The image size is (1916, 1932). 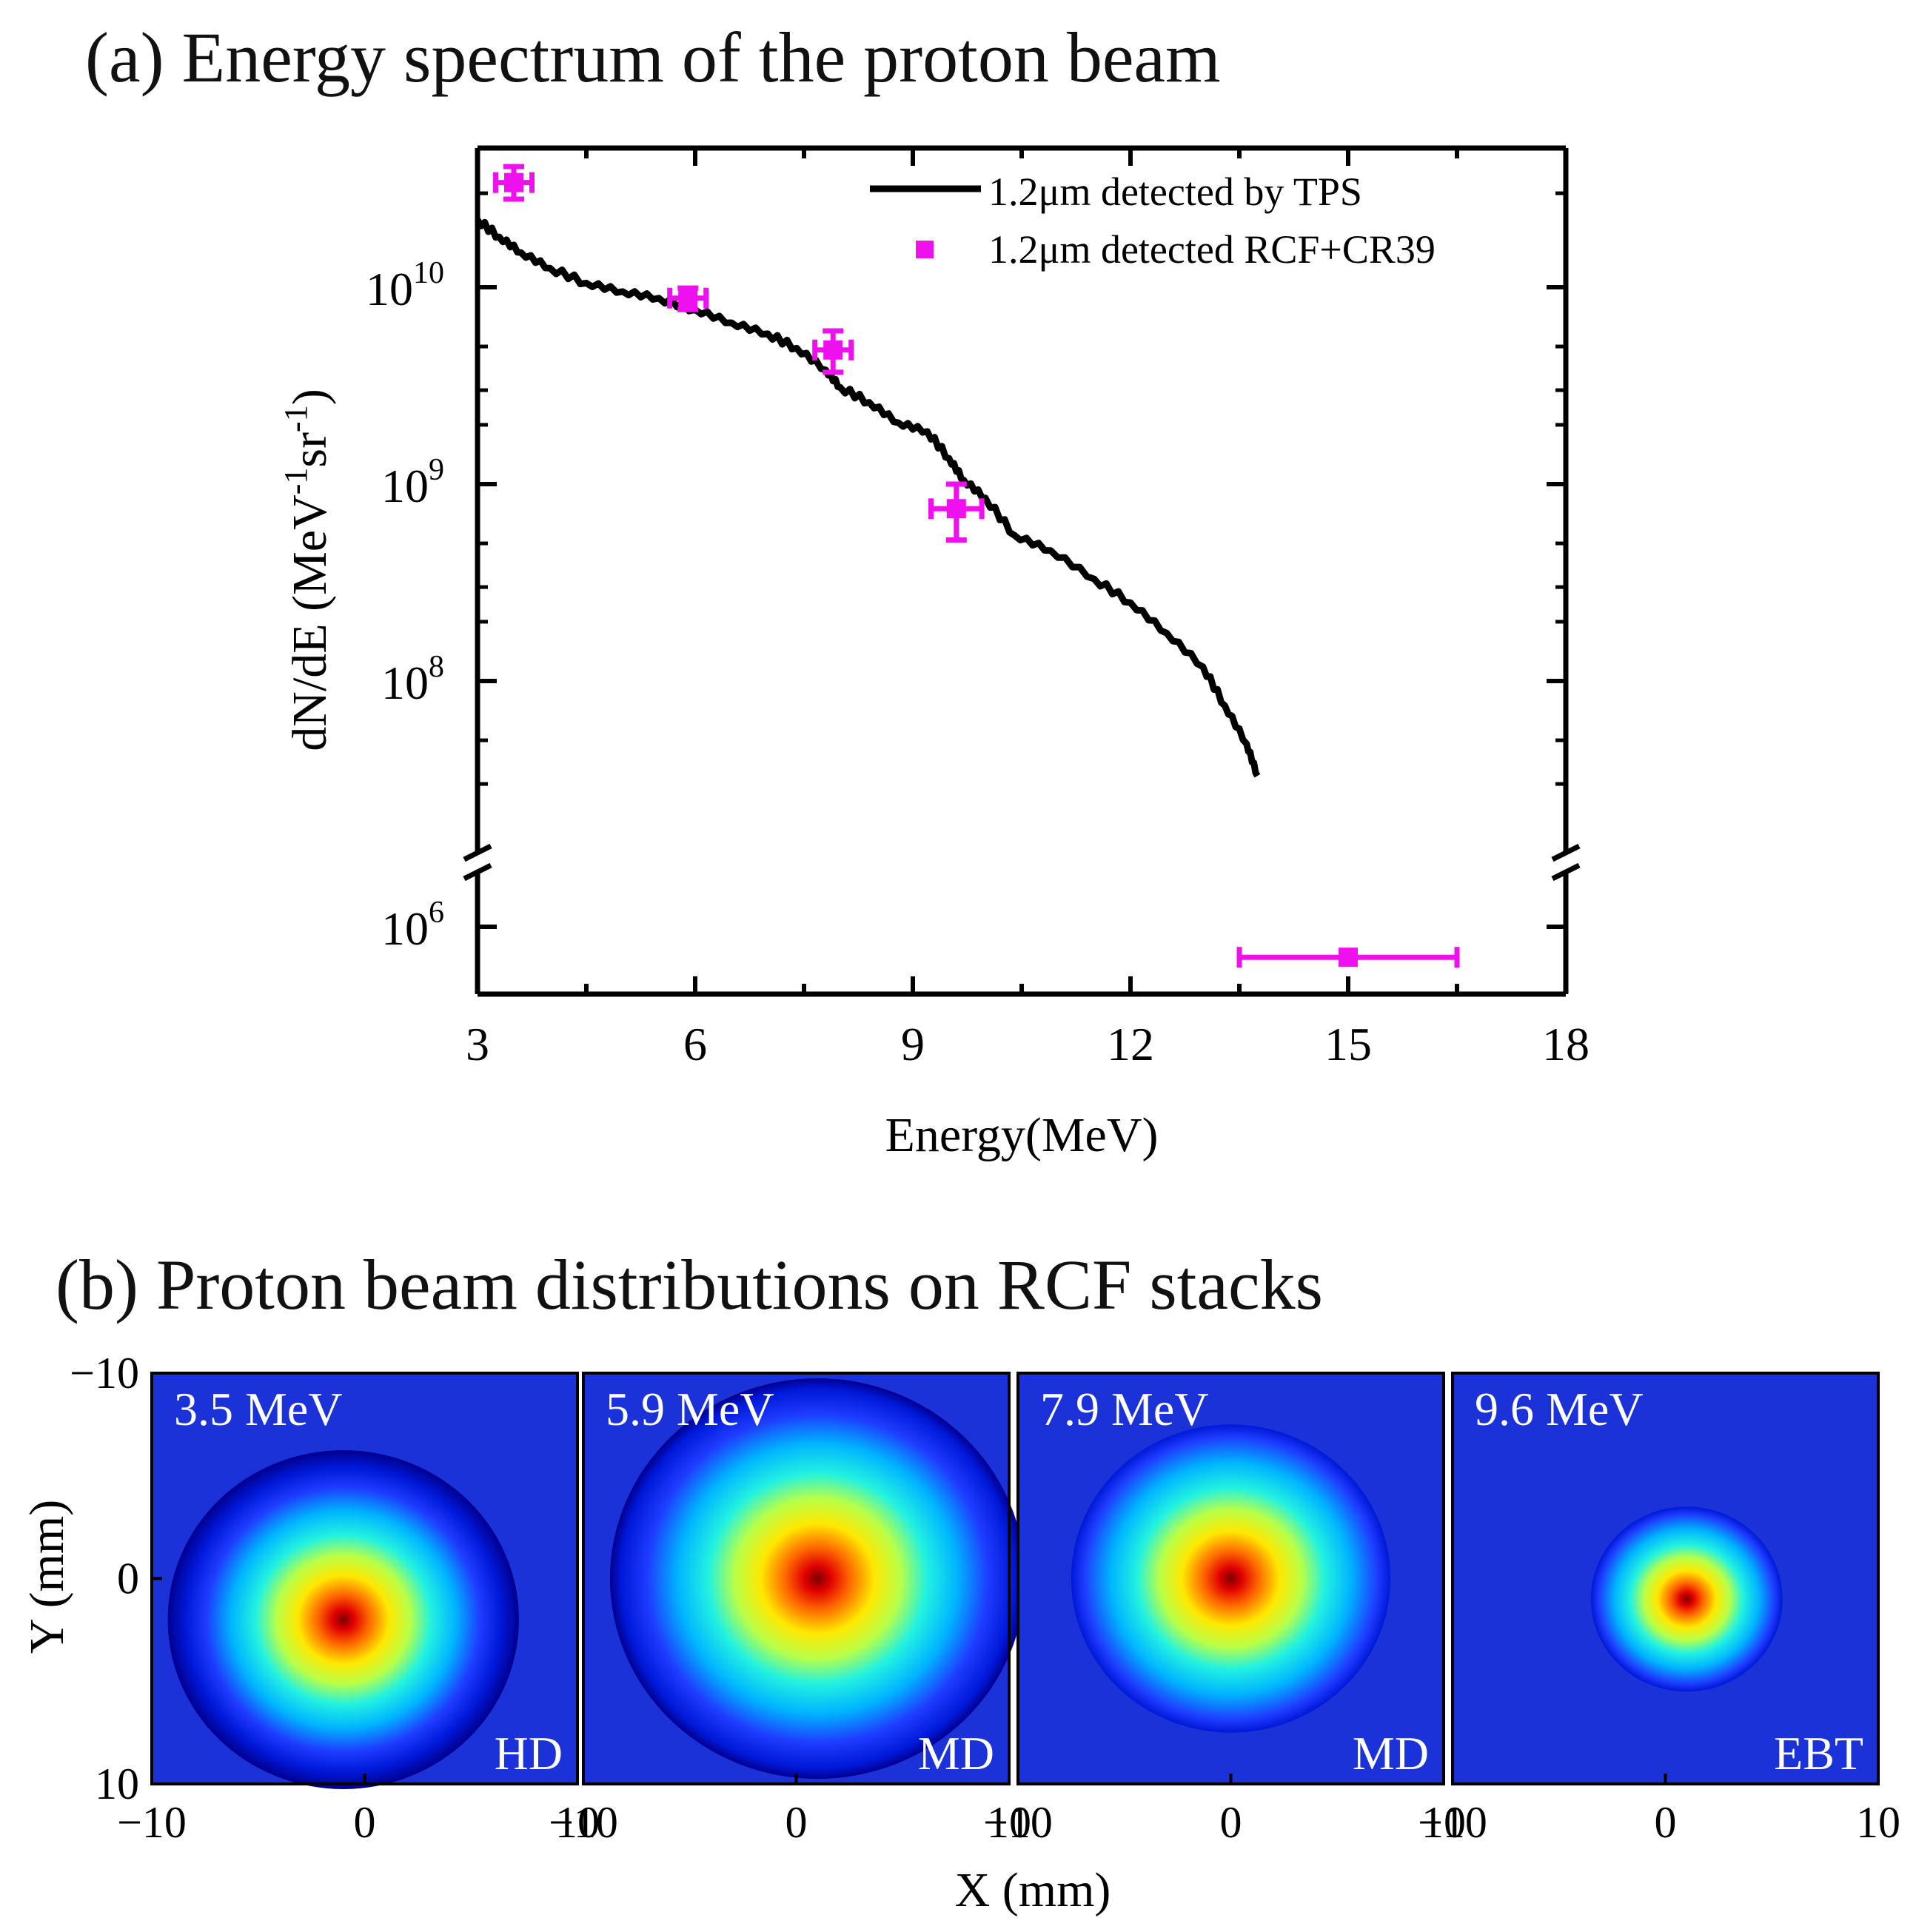 I want to click on rcf-panel: 7.9 MeV MD −10 0 10, so click(x=1224, y=1609).